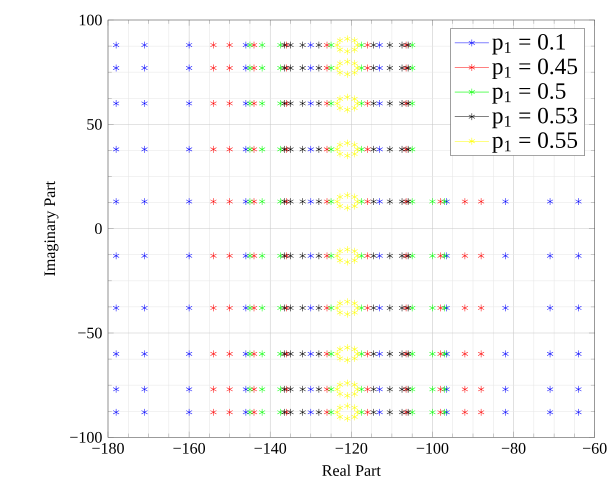 The width and height of the screenshot is (613, 504). I want to click on x-axis-title: Real Part, so click(351, 470).